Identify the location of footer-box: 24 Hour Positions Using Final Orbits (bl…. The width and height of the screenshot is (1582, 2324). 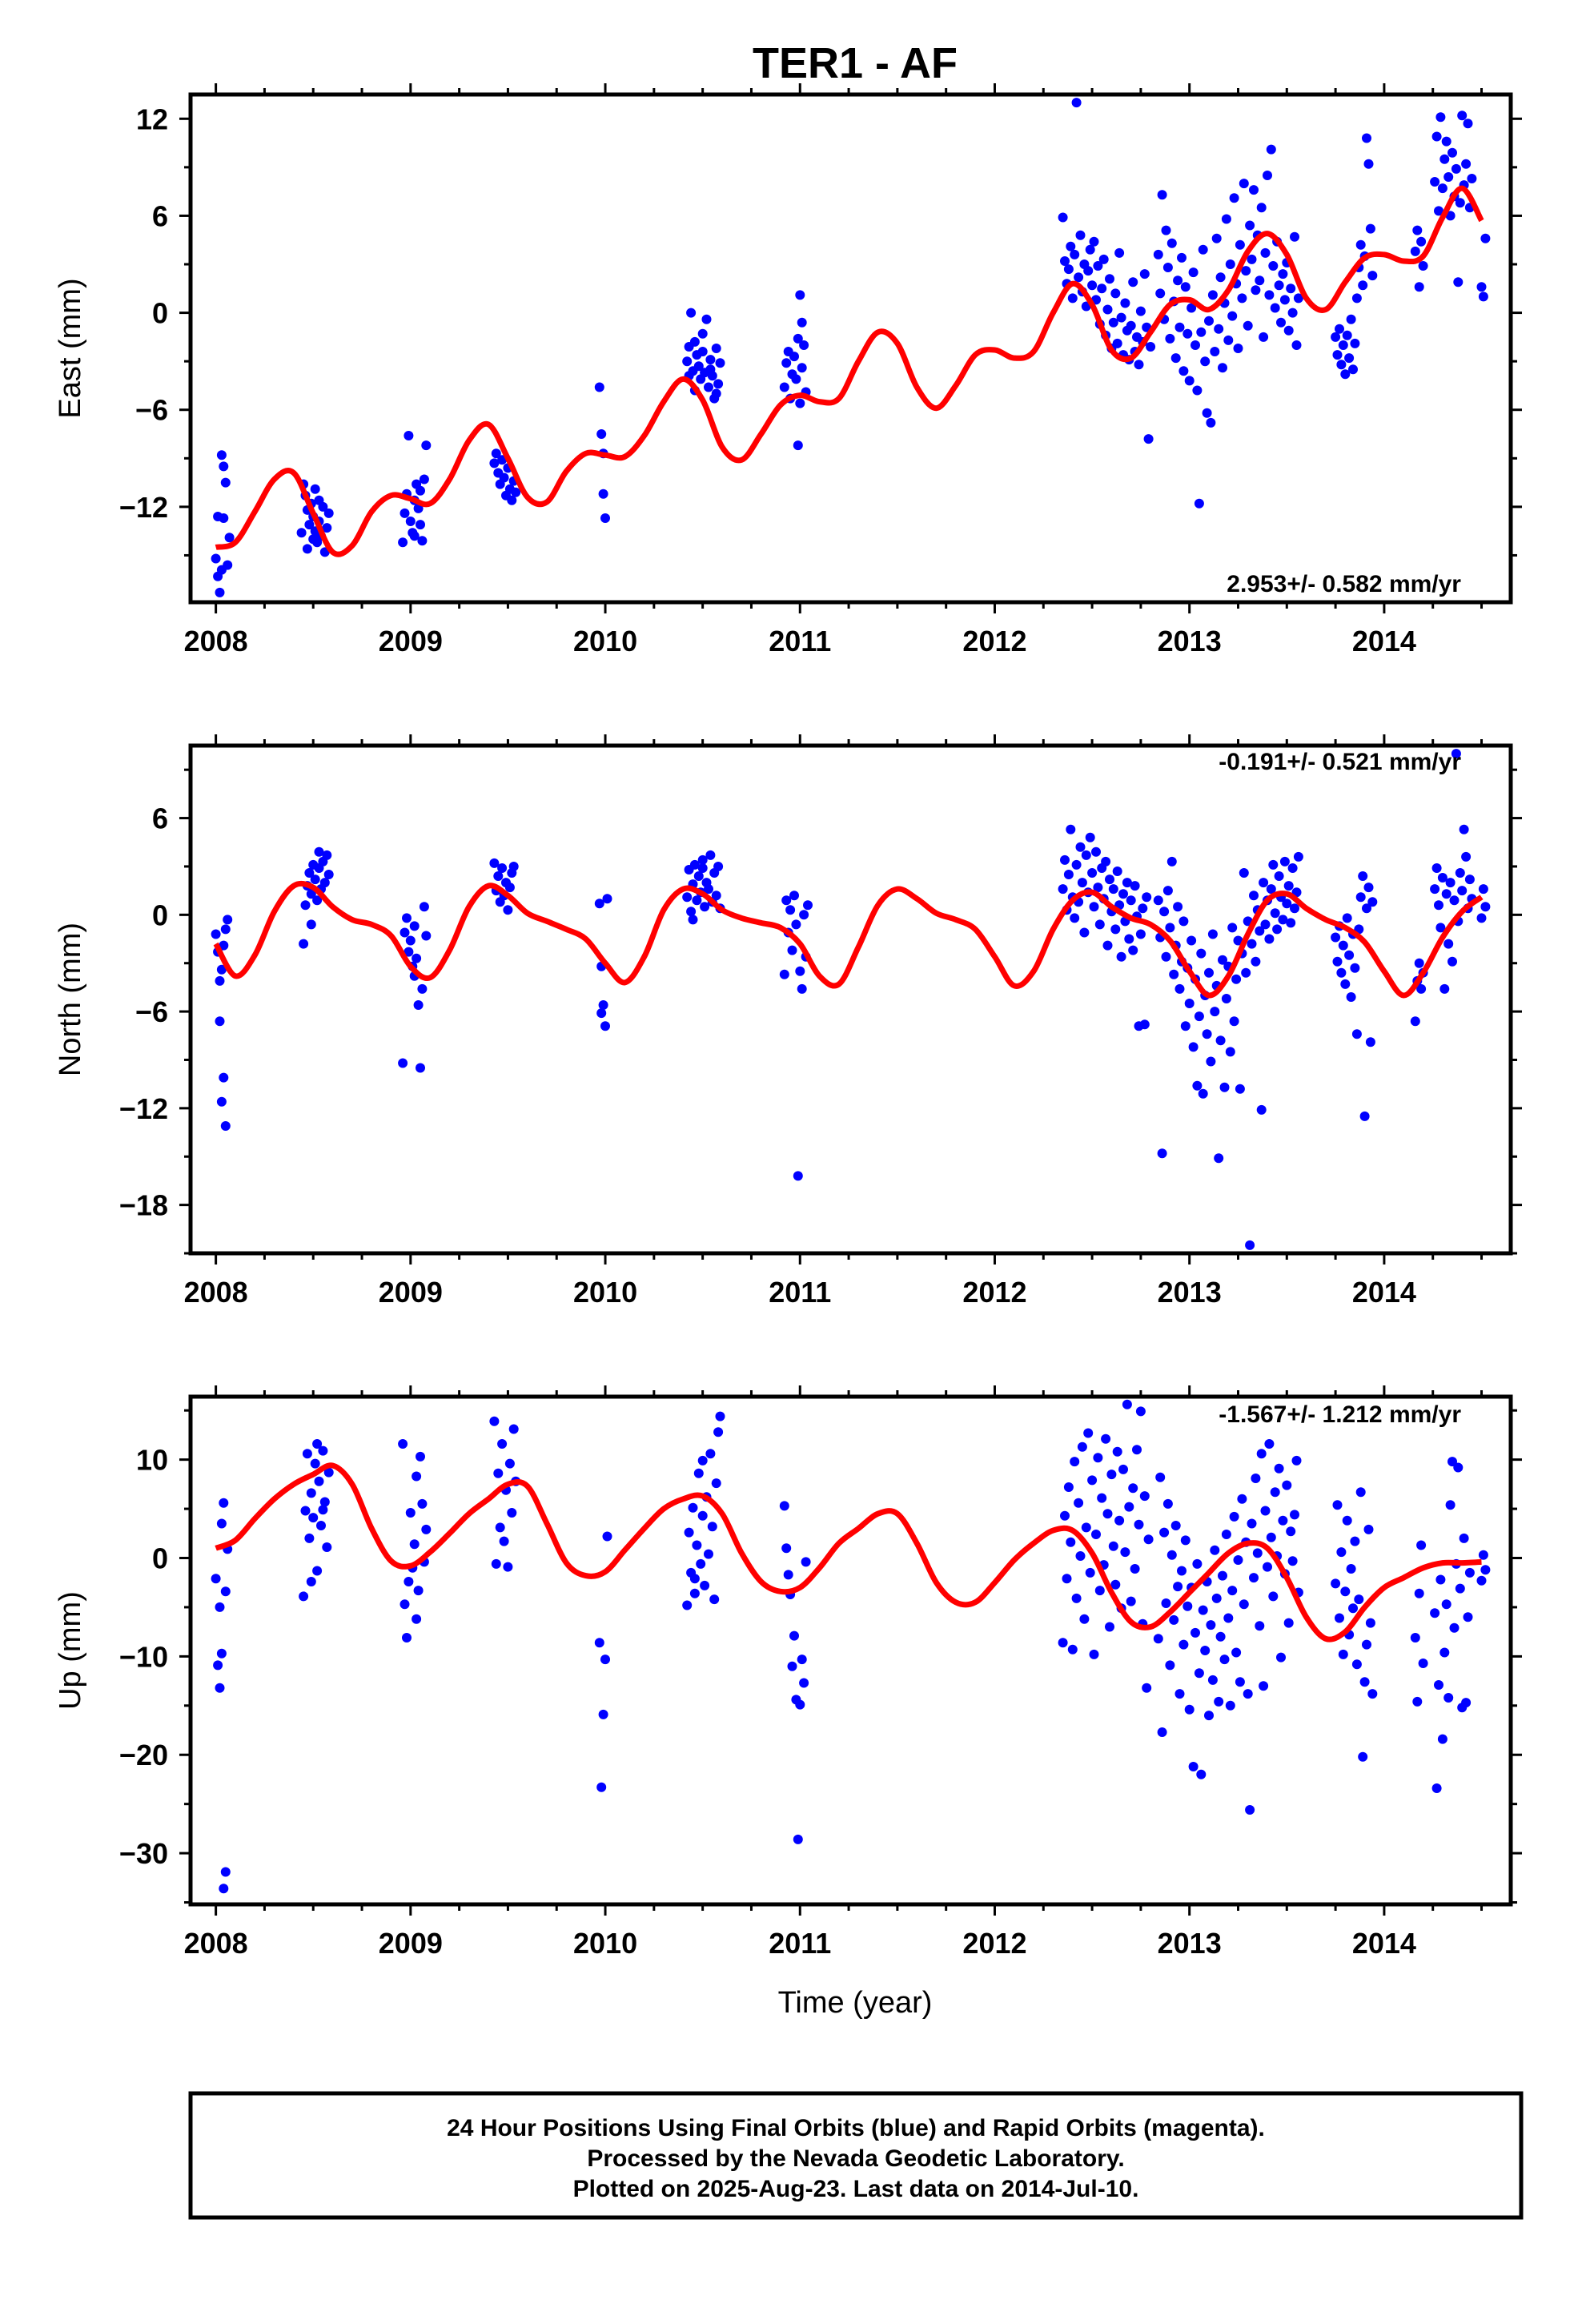
(856, 2155).